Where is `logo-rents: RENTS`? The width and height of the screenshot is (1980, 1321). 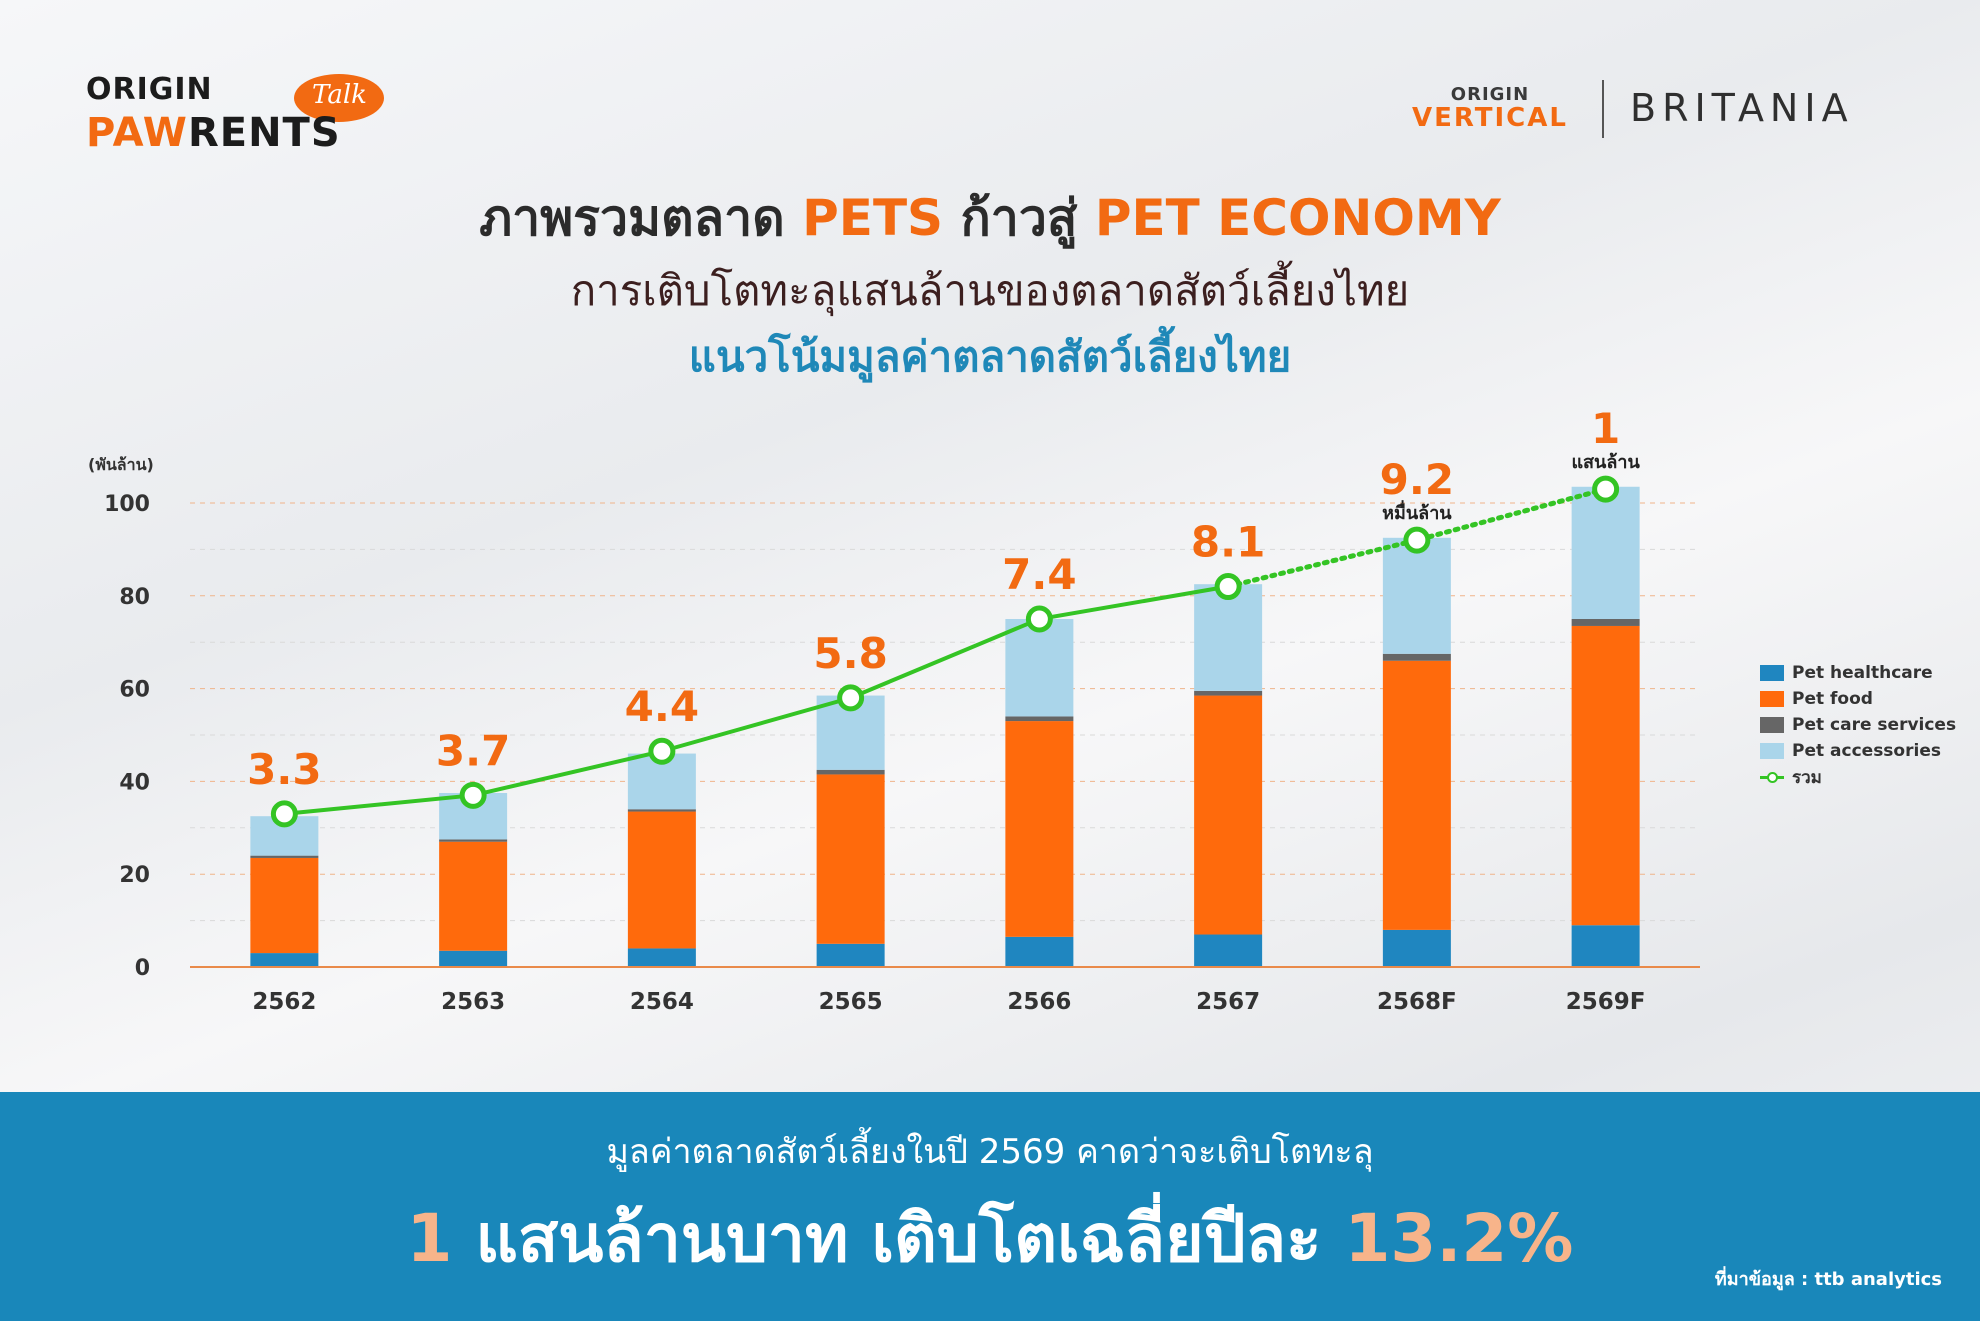 logo-rents: RENTS is located at coordinates (264, 133).